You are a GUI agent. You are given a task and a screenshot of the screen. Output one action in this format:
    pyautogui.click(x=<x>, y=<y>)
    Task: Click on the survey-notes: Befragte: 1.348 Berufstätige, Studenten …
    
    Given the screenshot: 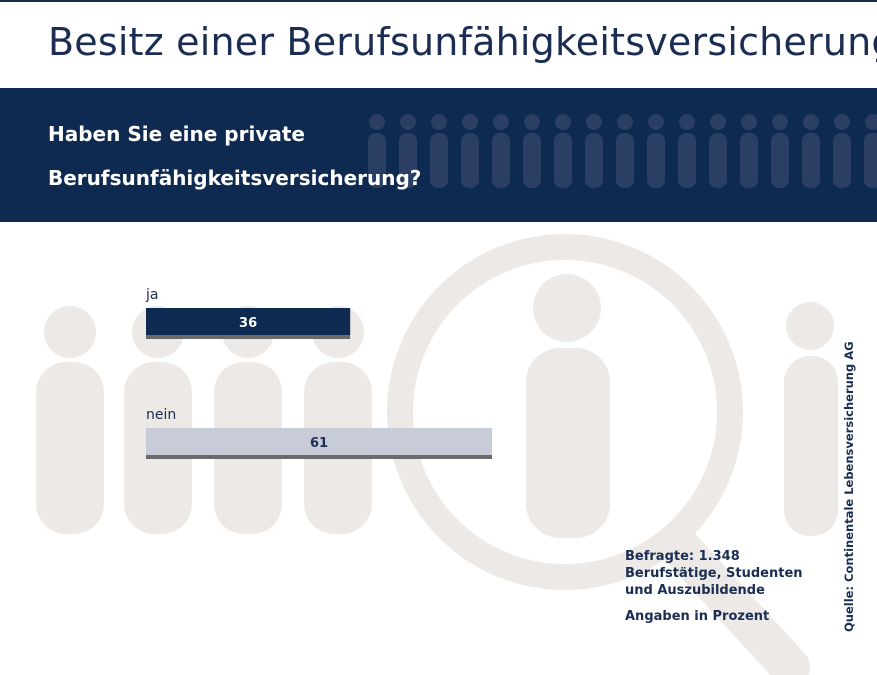 What is the action you would take?
    pyautogui.click(x=725, y=586)
    